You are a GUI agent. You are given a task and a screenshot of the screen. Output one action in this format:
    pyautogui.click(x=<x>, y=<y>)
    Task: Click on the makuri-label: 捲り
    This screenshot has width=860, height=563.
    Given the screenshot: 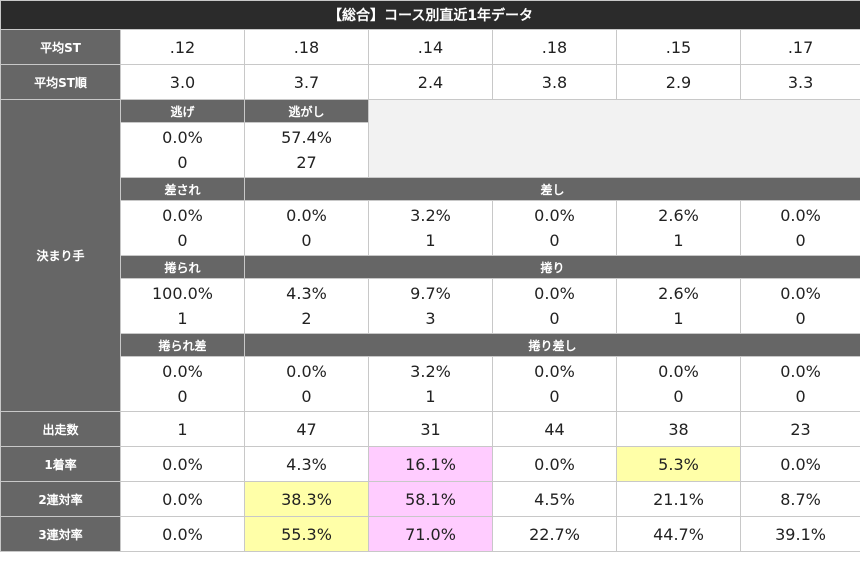 What is the action you would take?
    pyautogui.click(x=551, y=267)
    